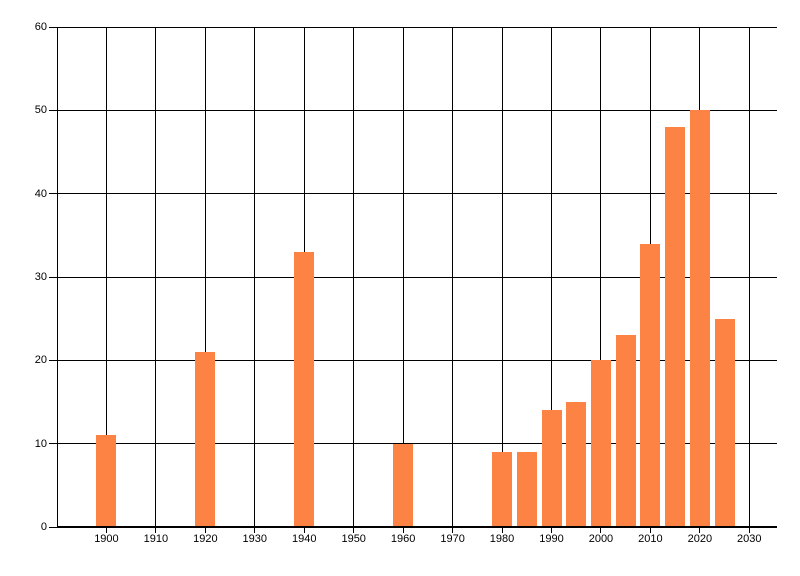 This screenshot has height=576, width=800. What do you see at coordinates (699, 318) in the screenshot?
I see `bar-2020` at bounding box center [699, 318].